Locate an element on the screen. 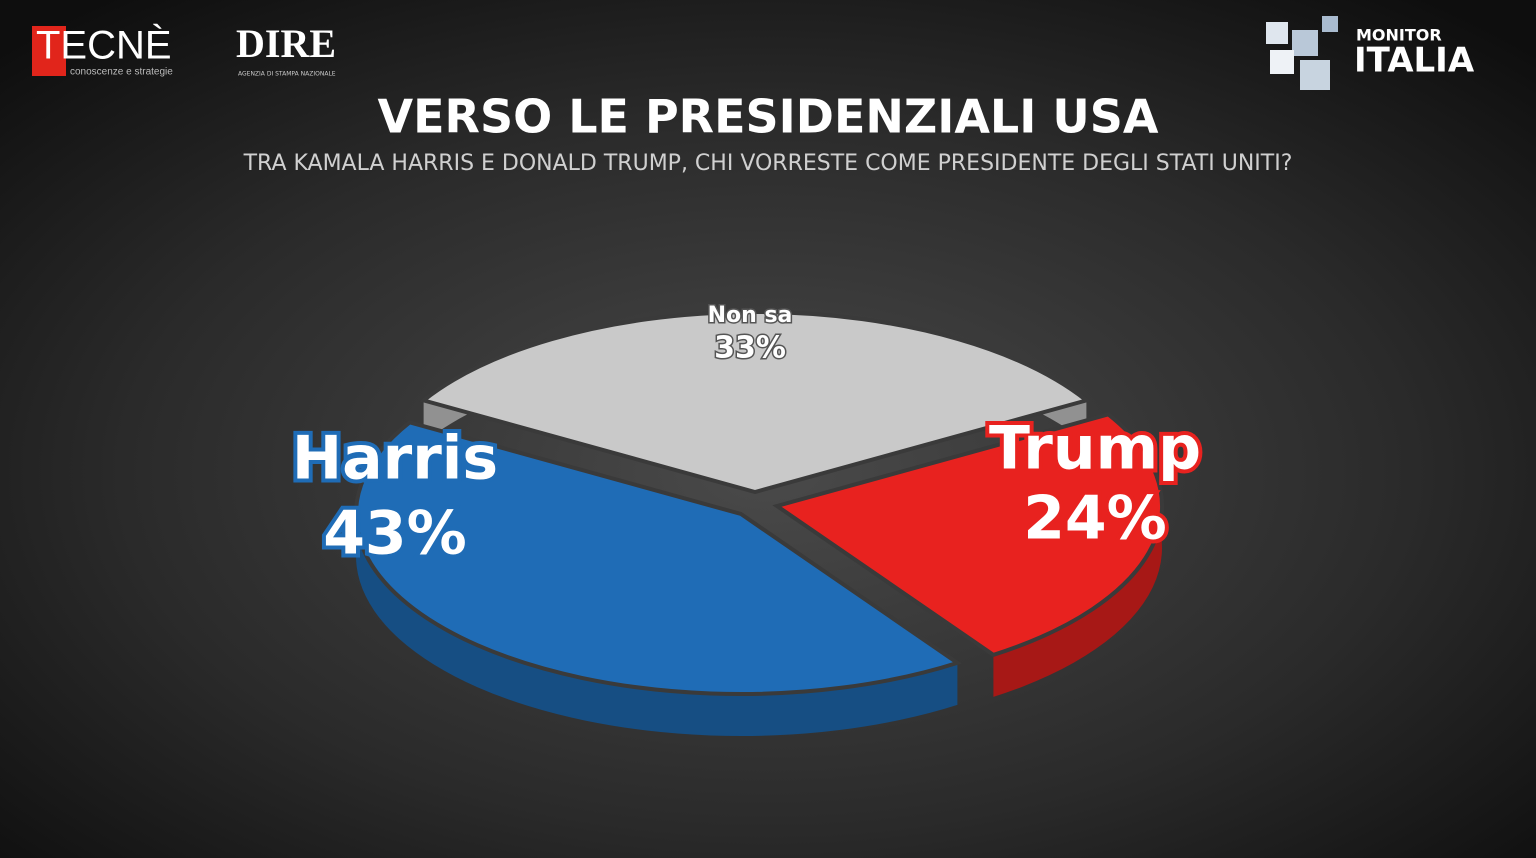  logo-mark is located at coordinates (49, 51).